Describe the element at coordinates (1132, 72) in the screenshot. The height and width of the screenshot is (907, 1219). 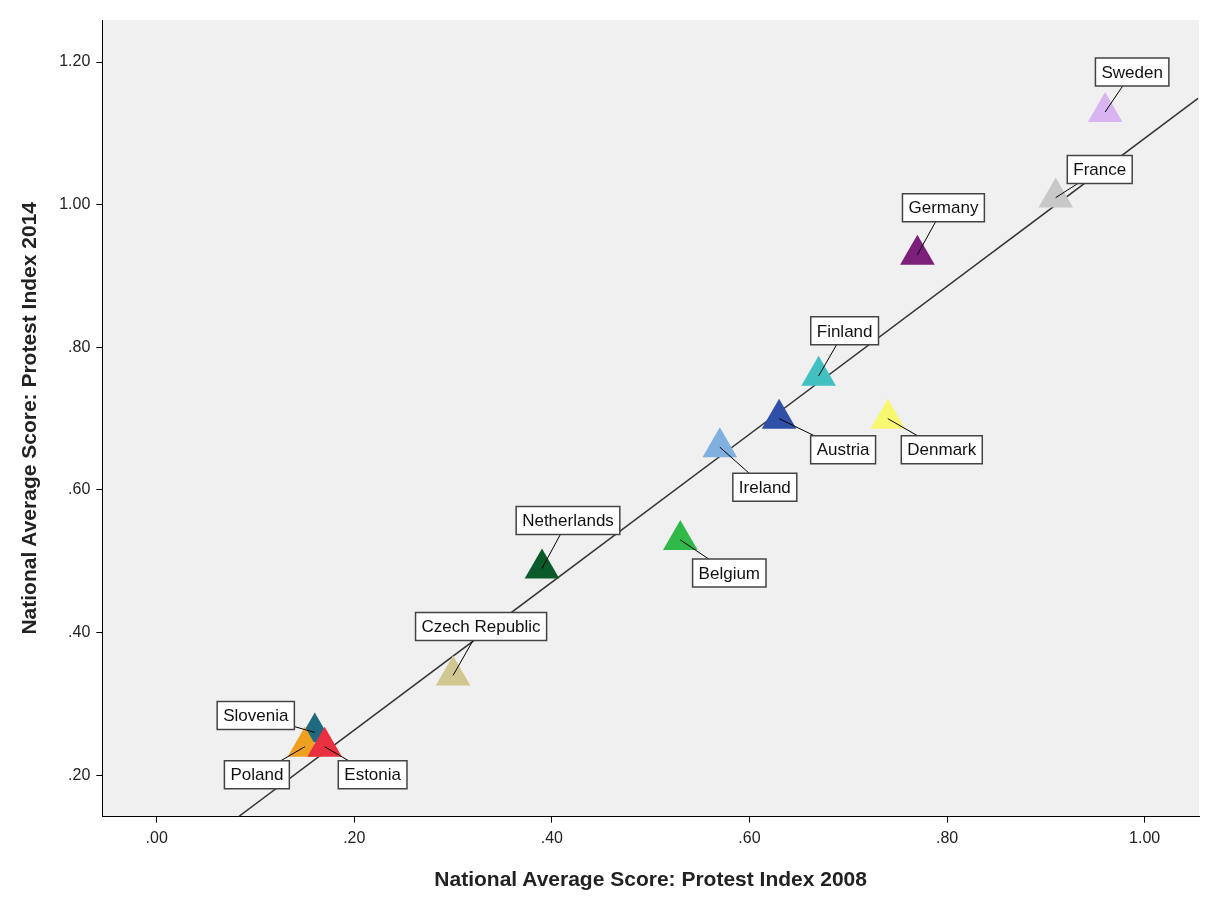
I see `series-label: Sweden` at that location.